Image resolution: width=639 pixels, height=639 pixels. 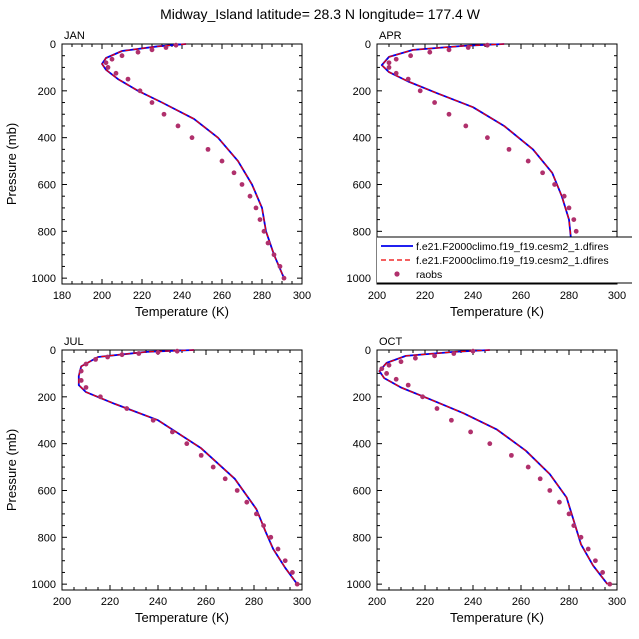 I want to click on legend-background, so click(x=504, y=260).